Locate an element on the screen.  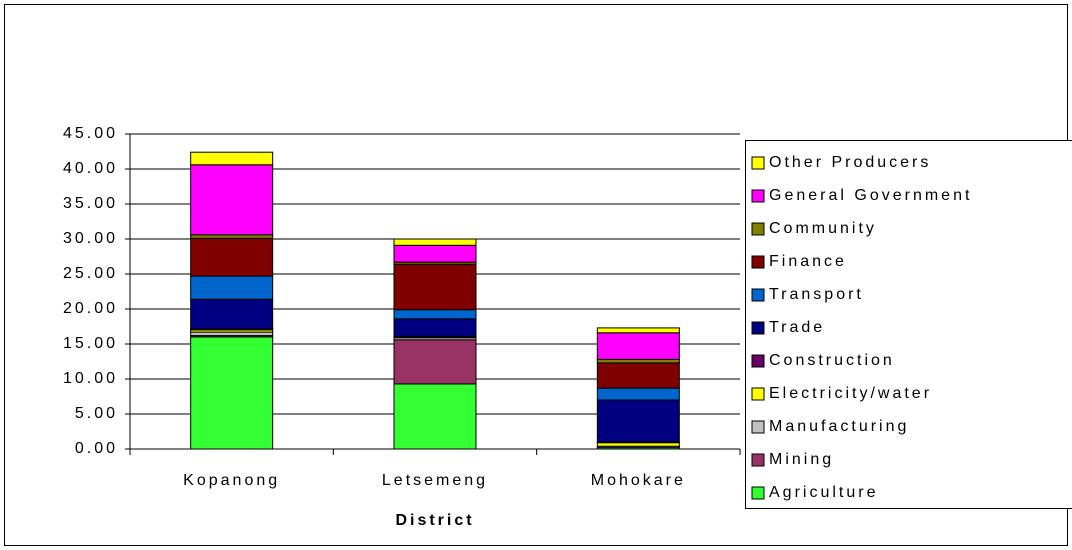
x-tick-label: Mohokare is located at coordinates (638, 480).